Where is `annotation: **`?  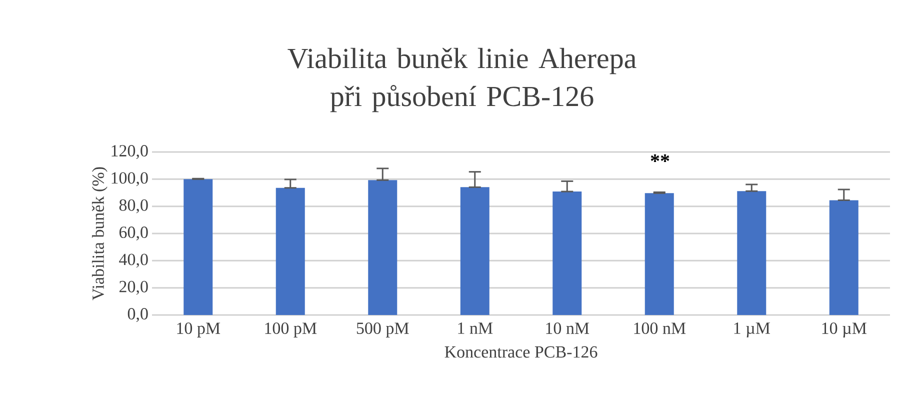
annotation: ** is located at coordinates (660, 158).